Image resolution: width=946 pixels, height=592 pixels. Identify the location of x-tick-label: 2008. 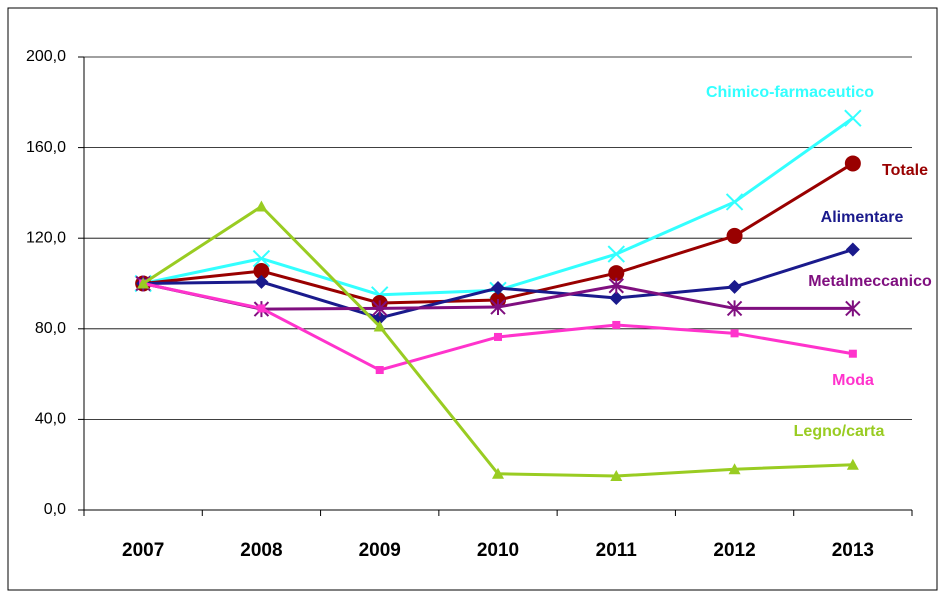
(261, 550).